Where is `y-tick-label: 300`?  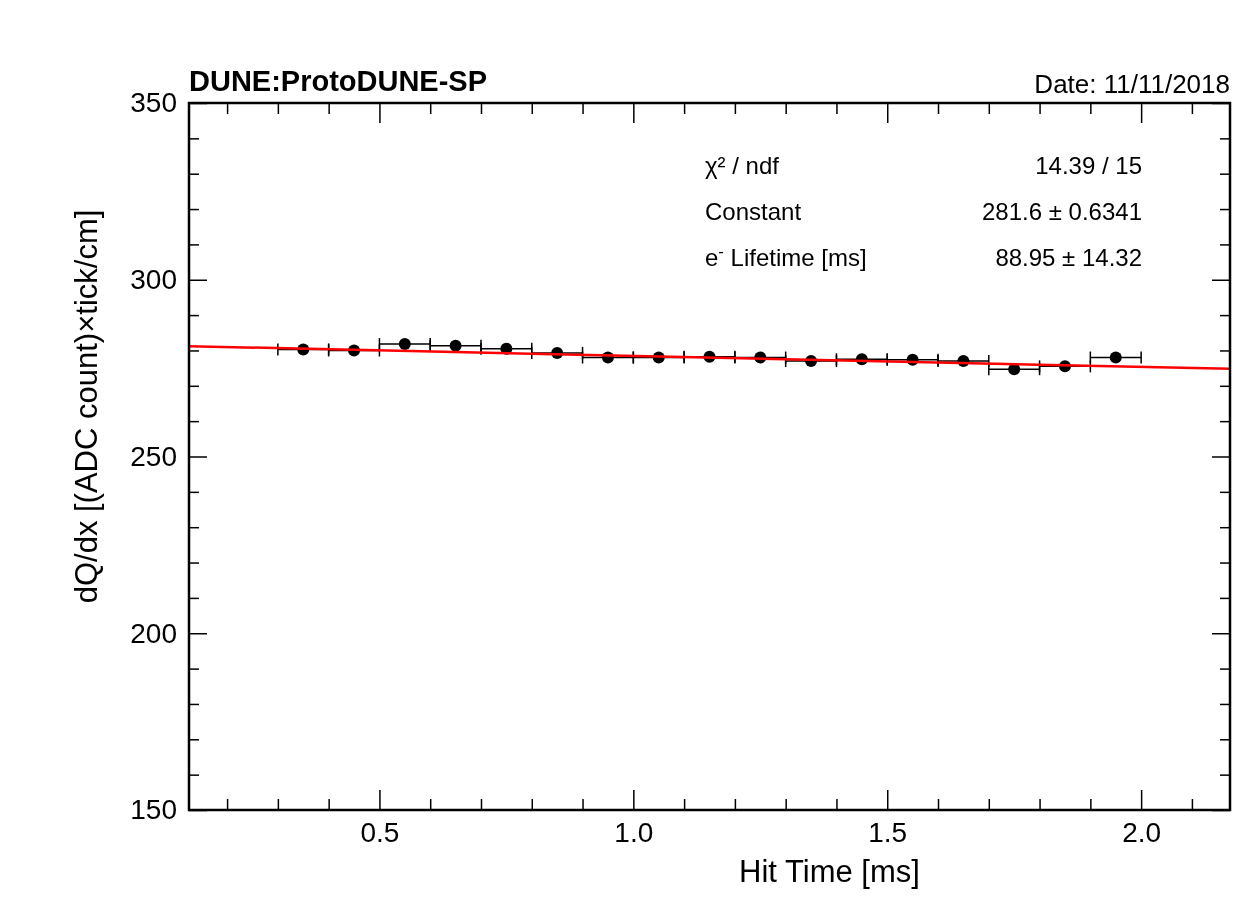 y-tick-label: 300 is located at coordinates (153, 280).